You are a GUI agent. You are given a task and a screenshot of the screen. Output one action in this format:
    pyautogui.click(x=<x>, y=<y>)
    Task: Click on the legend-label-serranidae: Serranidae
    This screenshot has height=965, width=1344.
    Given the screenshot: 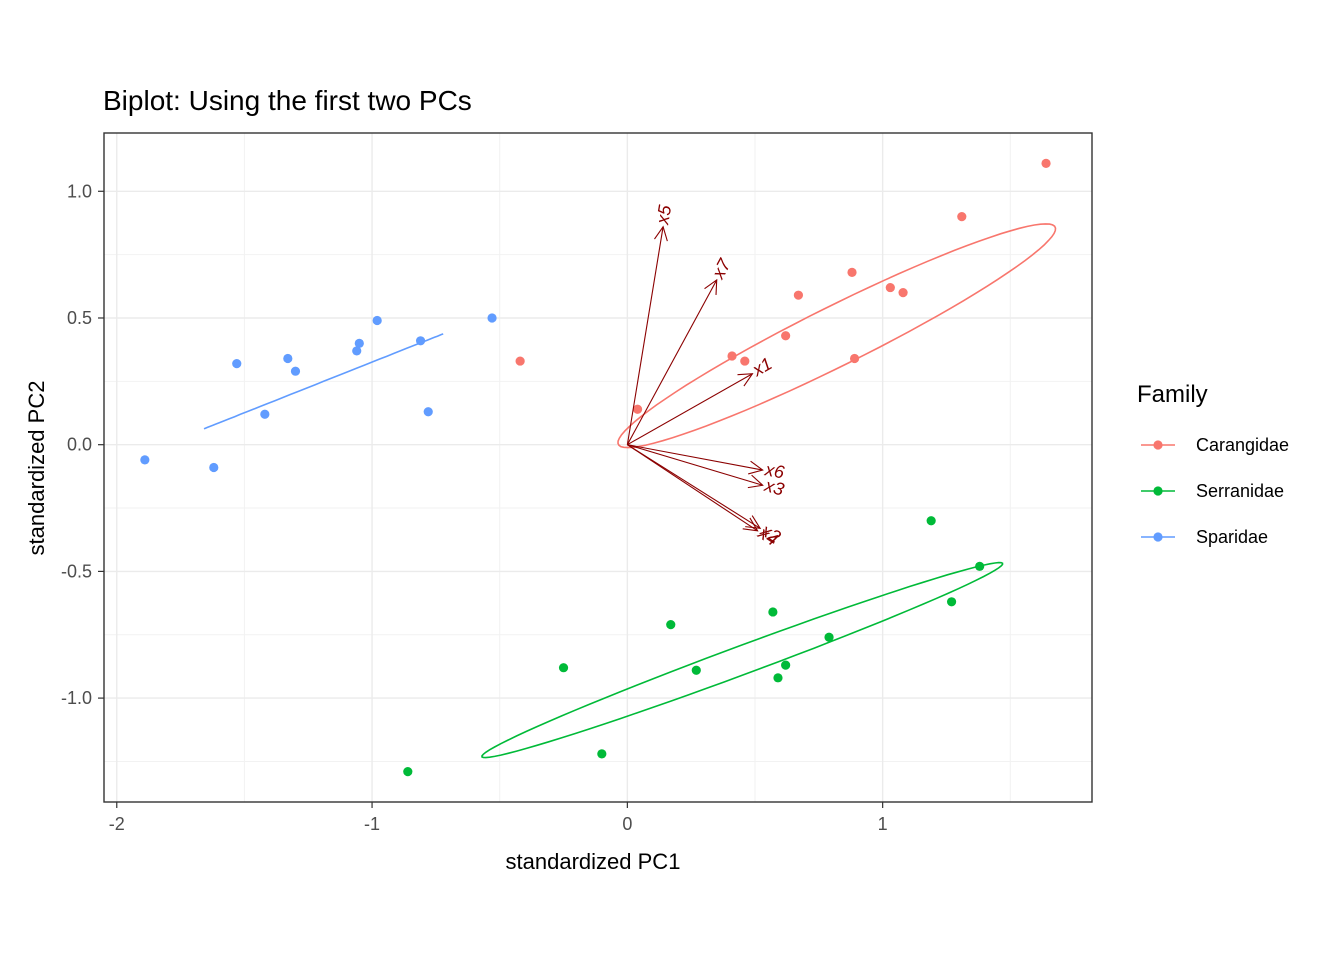 What is the action you would take?
    pyautogui.click(x=1240, y=491)
    